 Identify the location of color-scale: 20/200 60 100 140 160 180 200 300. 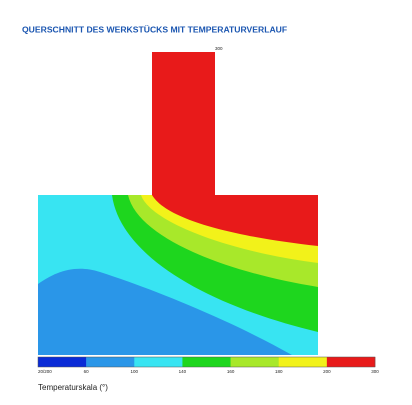
(208, 365).